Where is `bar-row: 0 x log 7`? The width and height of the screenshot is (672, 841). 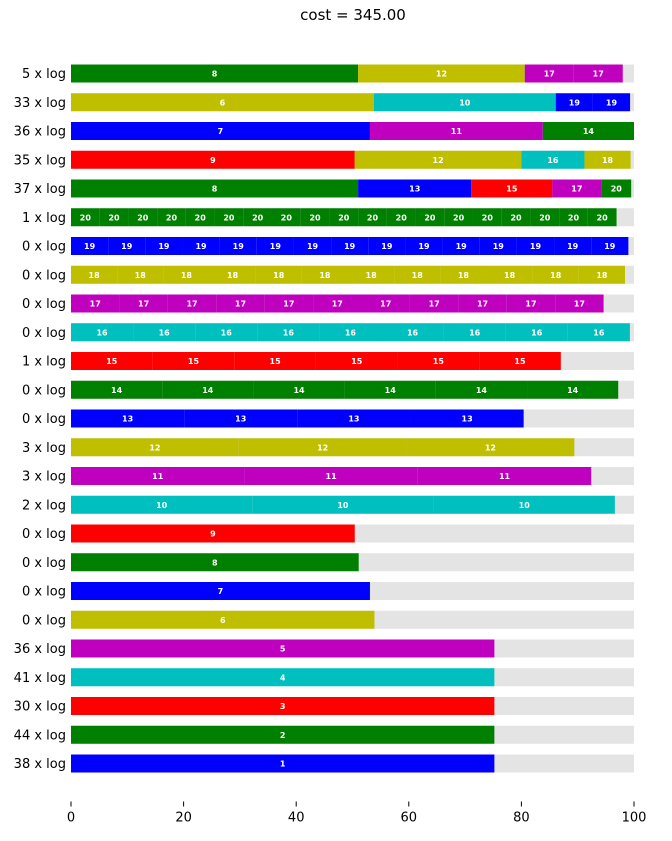 bar-row: 0 x log 7 is located at coordinates (328, 591).